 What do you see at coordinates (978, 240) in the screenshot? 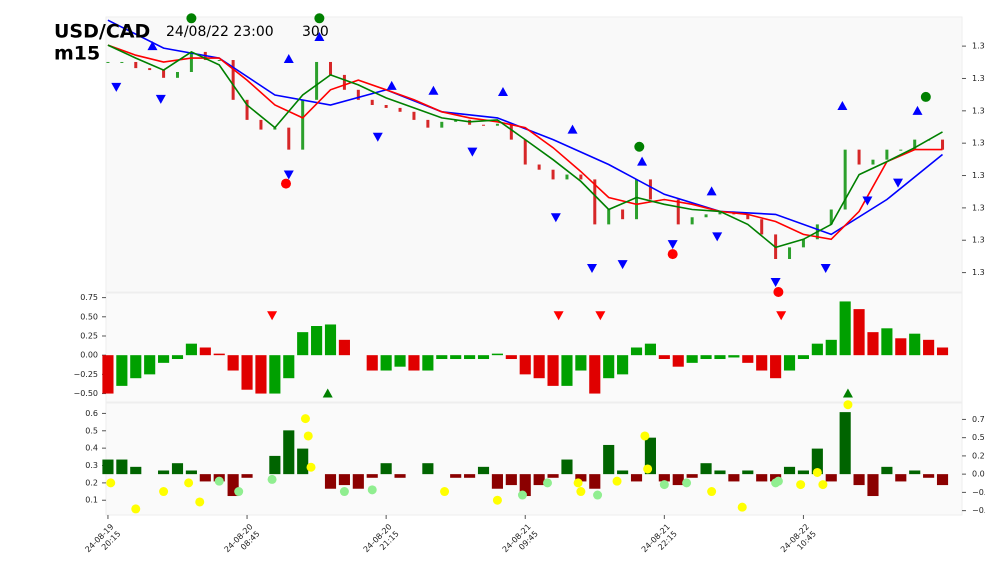
I see `y-tick-label: 1.35` at bounding box center [978, 240].